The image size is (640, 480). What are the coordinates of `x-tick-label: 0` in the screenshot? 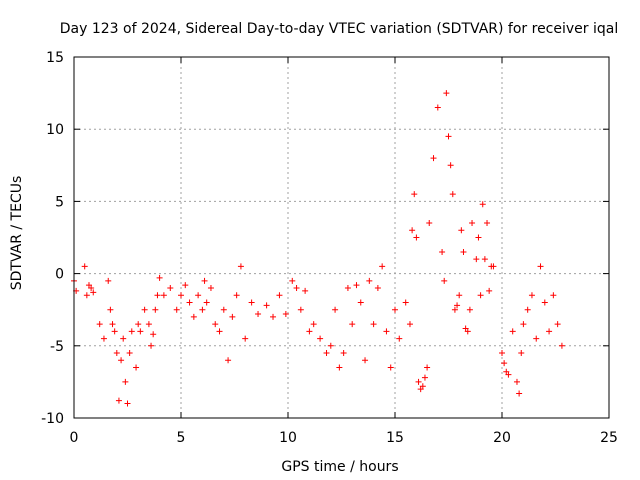 It's located at (74, 438).